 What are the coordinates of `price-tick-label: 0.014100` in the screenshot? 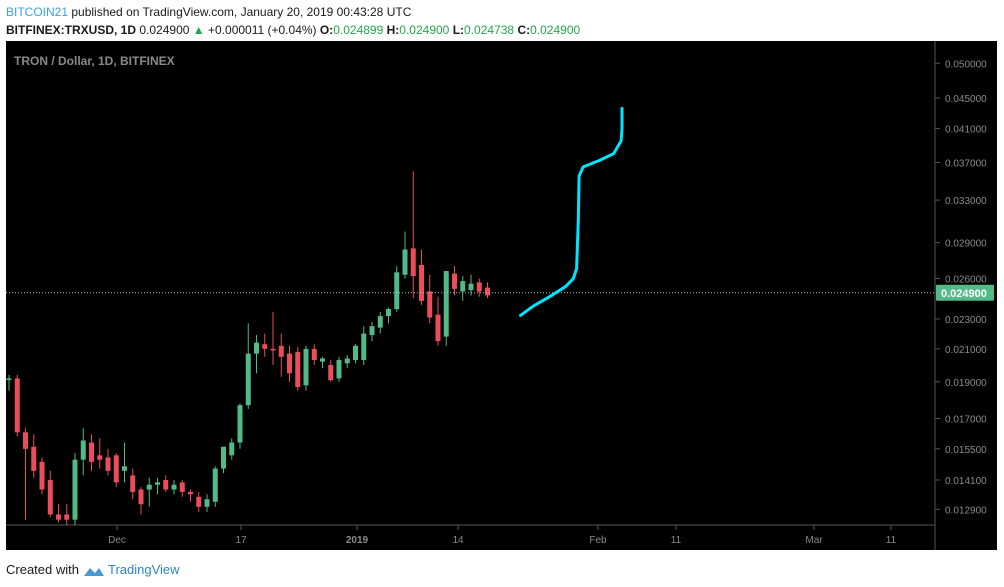 It's located at (966, 481).